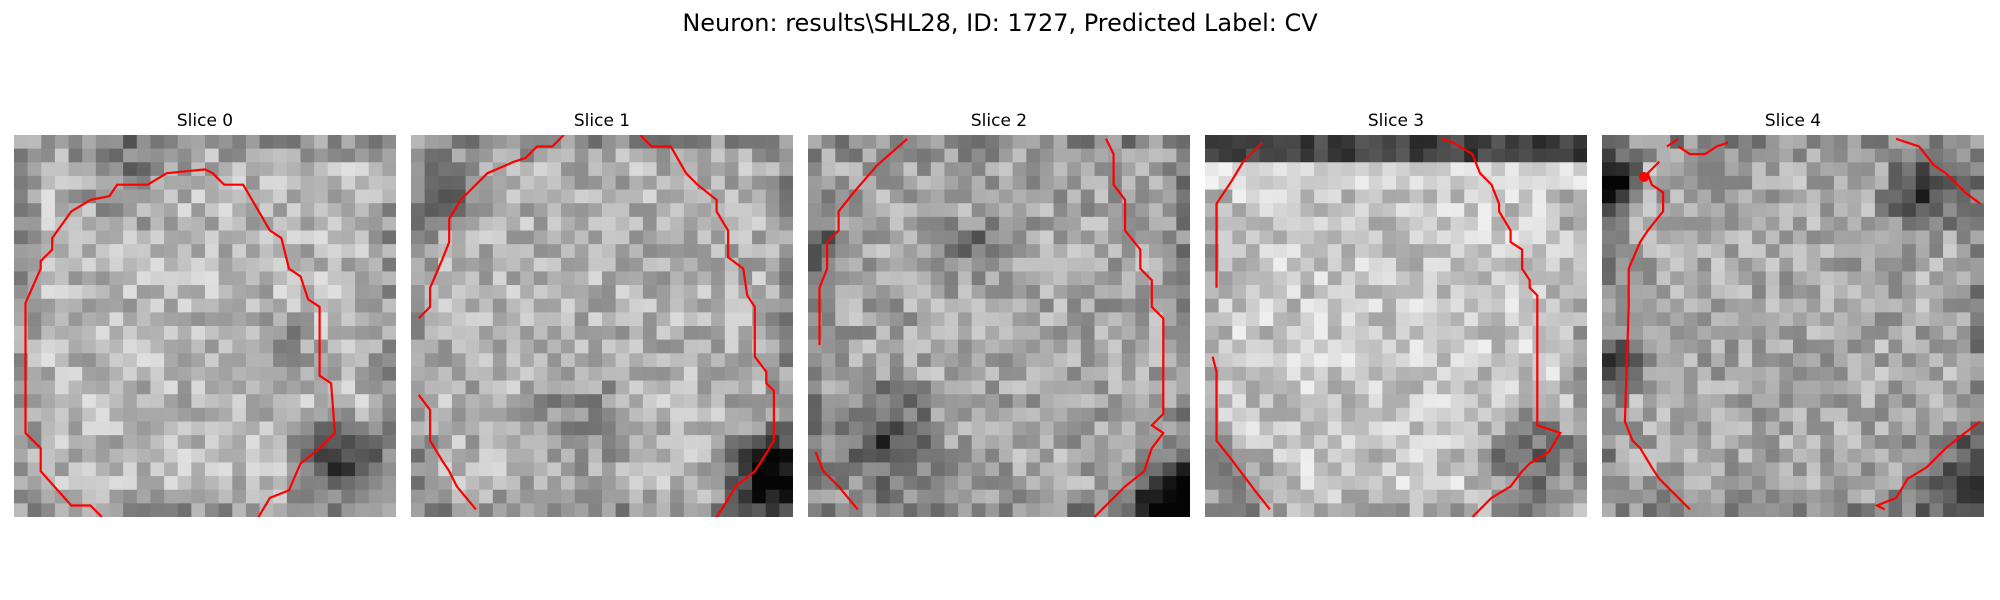  What do you see at coordinates (1396, 121) in the screenshot?
I see `slice-title: Slice 3` at bounding box center [1396, 121].